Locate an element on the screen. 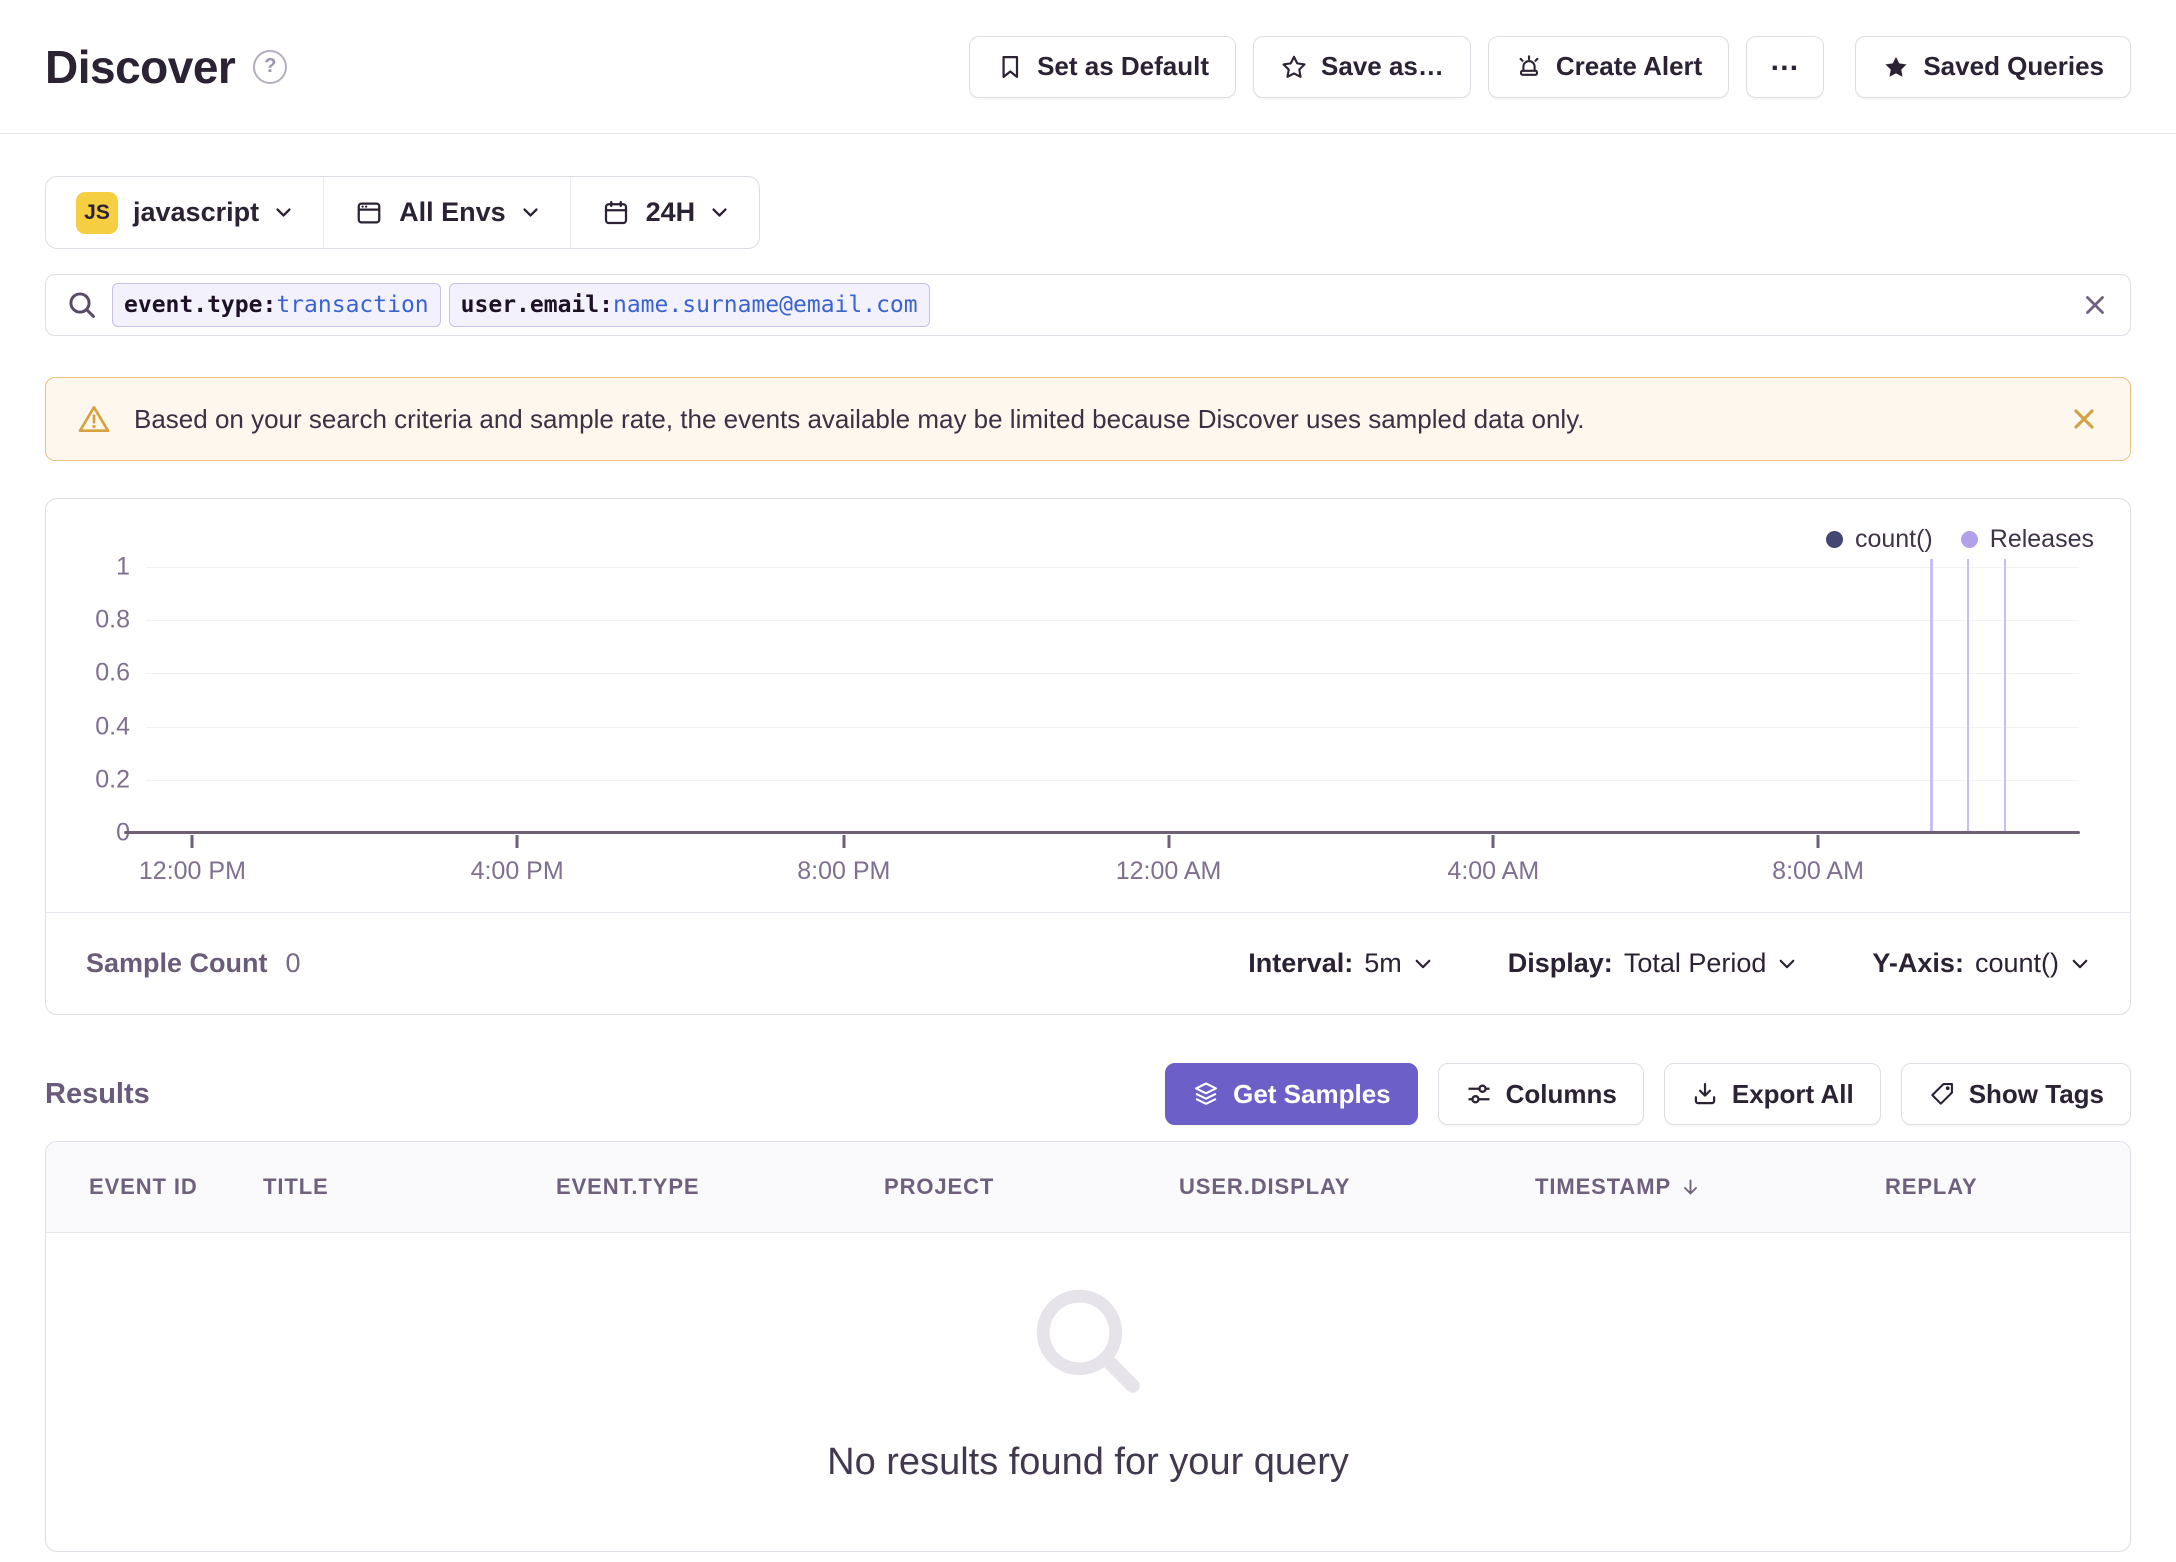 The image size is (2176, 1562). saved-queries-button: Saved Queries is located at coordinates (1993, 66).